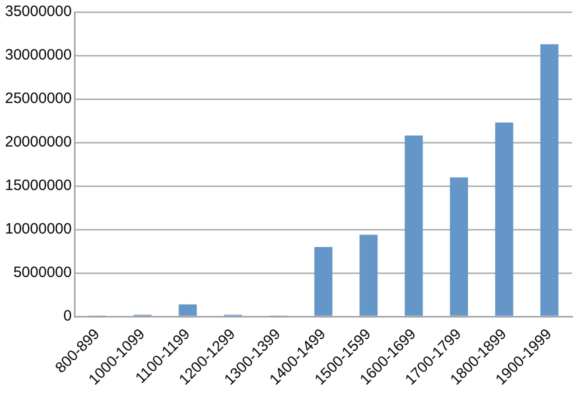 Image resolution: width=582 pixels, height=394 pixels. What do you see at coordinates (38, 142) in the screenshot?
I see `y-tick-label: 20000000` at bounding box center [38, 142].